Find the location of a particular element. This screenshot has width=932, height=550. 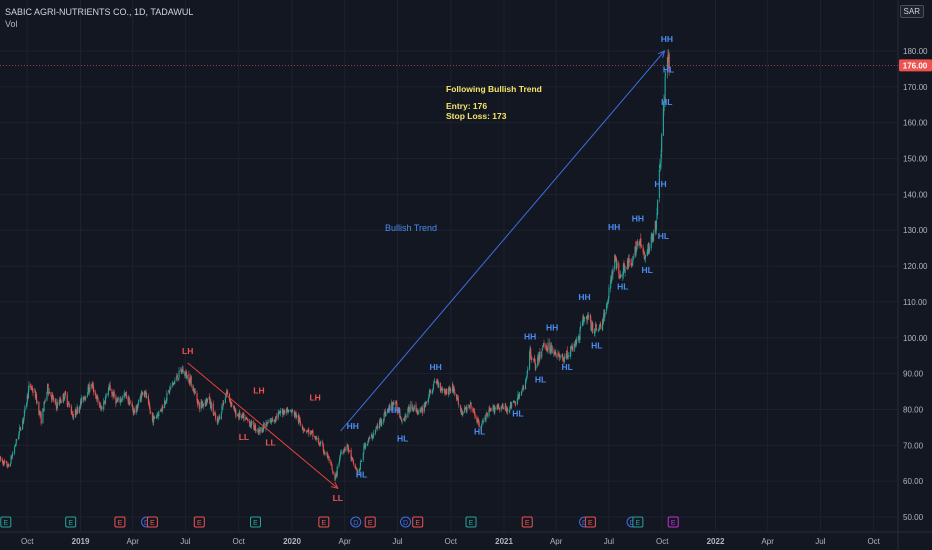

symbol-title: SABIC AGRI-NUTRIENTS CO., 1D, TADAWUL is located at coordinates (99, 12).